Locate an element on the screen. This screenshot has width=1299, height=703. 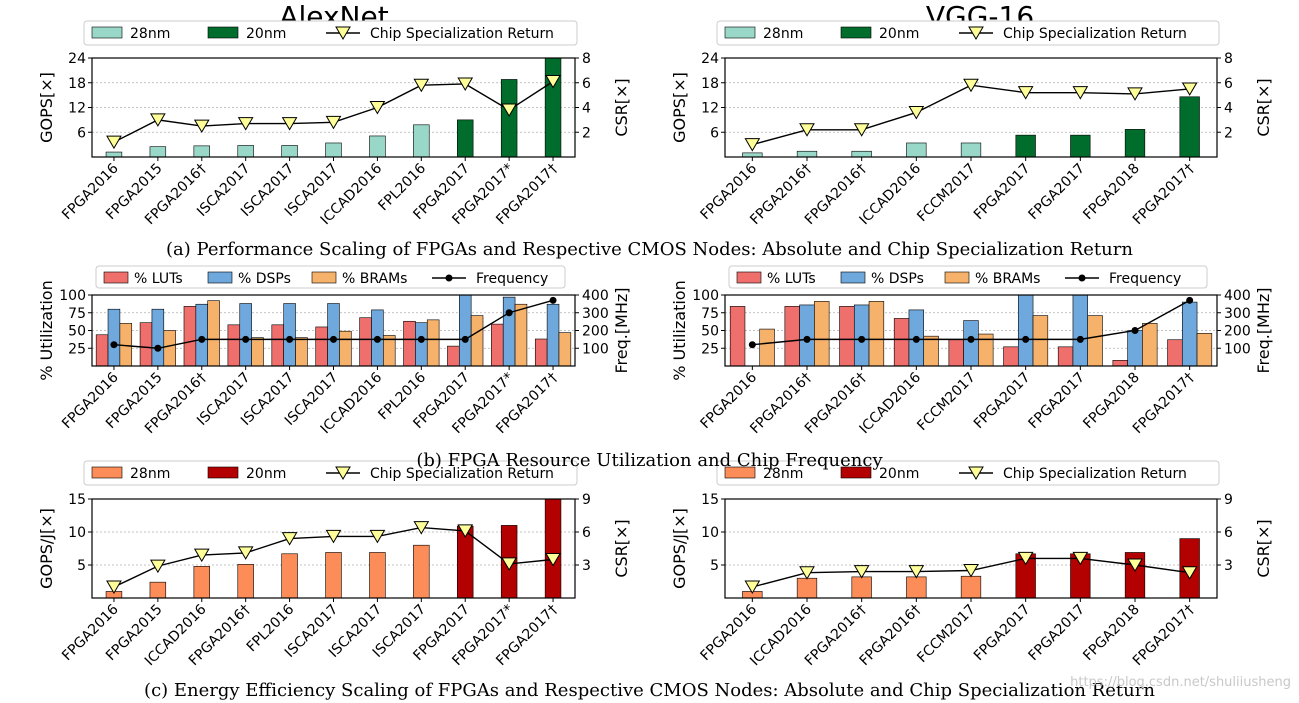
ytick-label: 25 is located at coordinates (77, 349).